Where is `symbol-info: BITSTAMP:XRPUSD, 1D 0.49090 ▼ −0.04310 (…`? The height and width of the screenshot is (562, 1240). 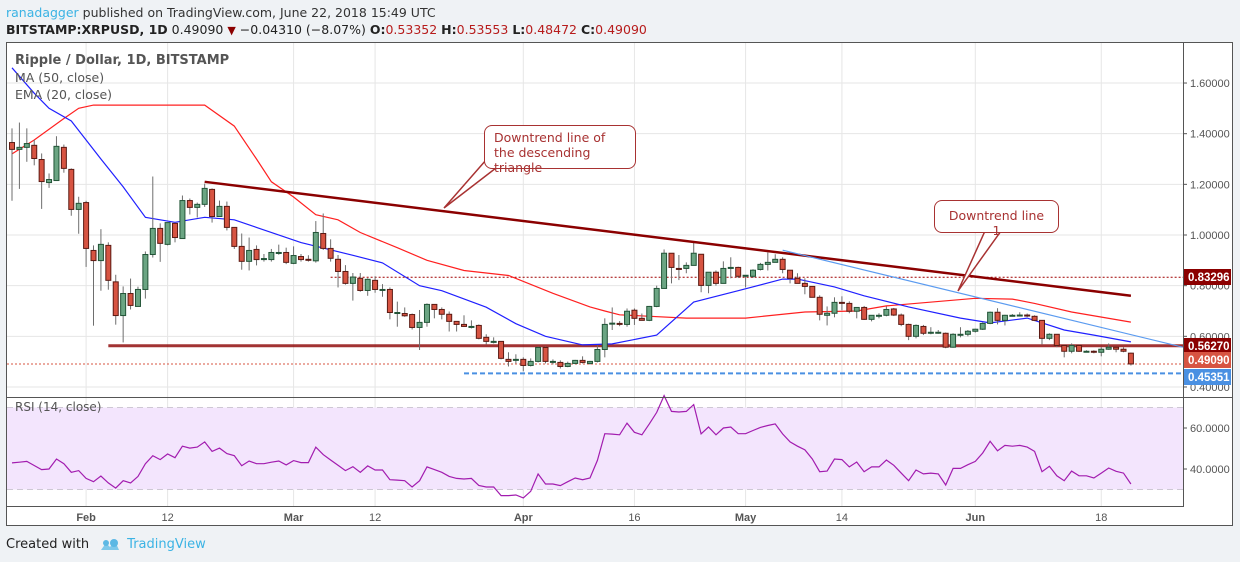 symbol-info: BITSTAMP:XRPUSD, 1D 0.49090 ▼ −0.04310 (… is located at coordinates (326, 29).